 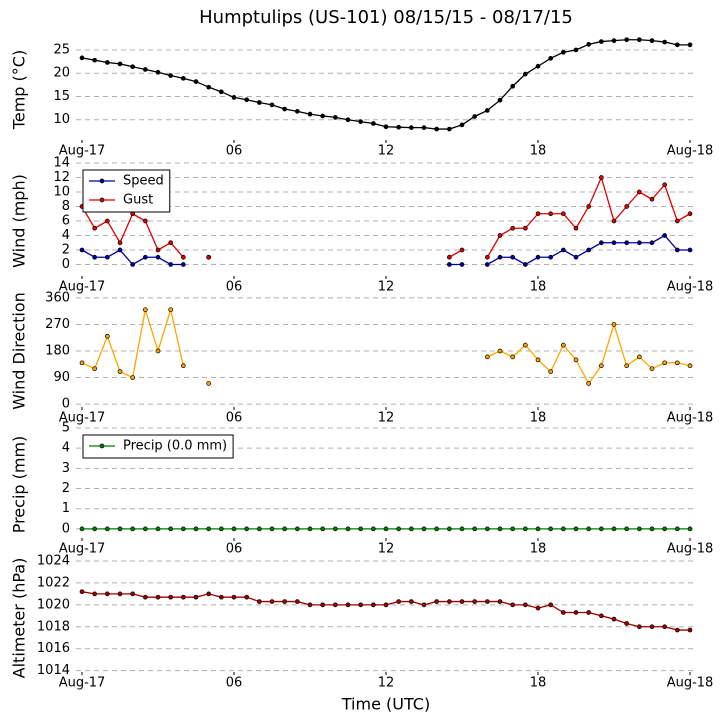 I want to click on y-tick-label: 25, so click(x=61, y=49).